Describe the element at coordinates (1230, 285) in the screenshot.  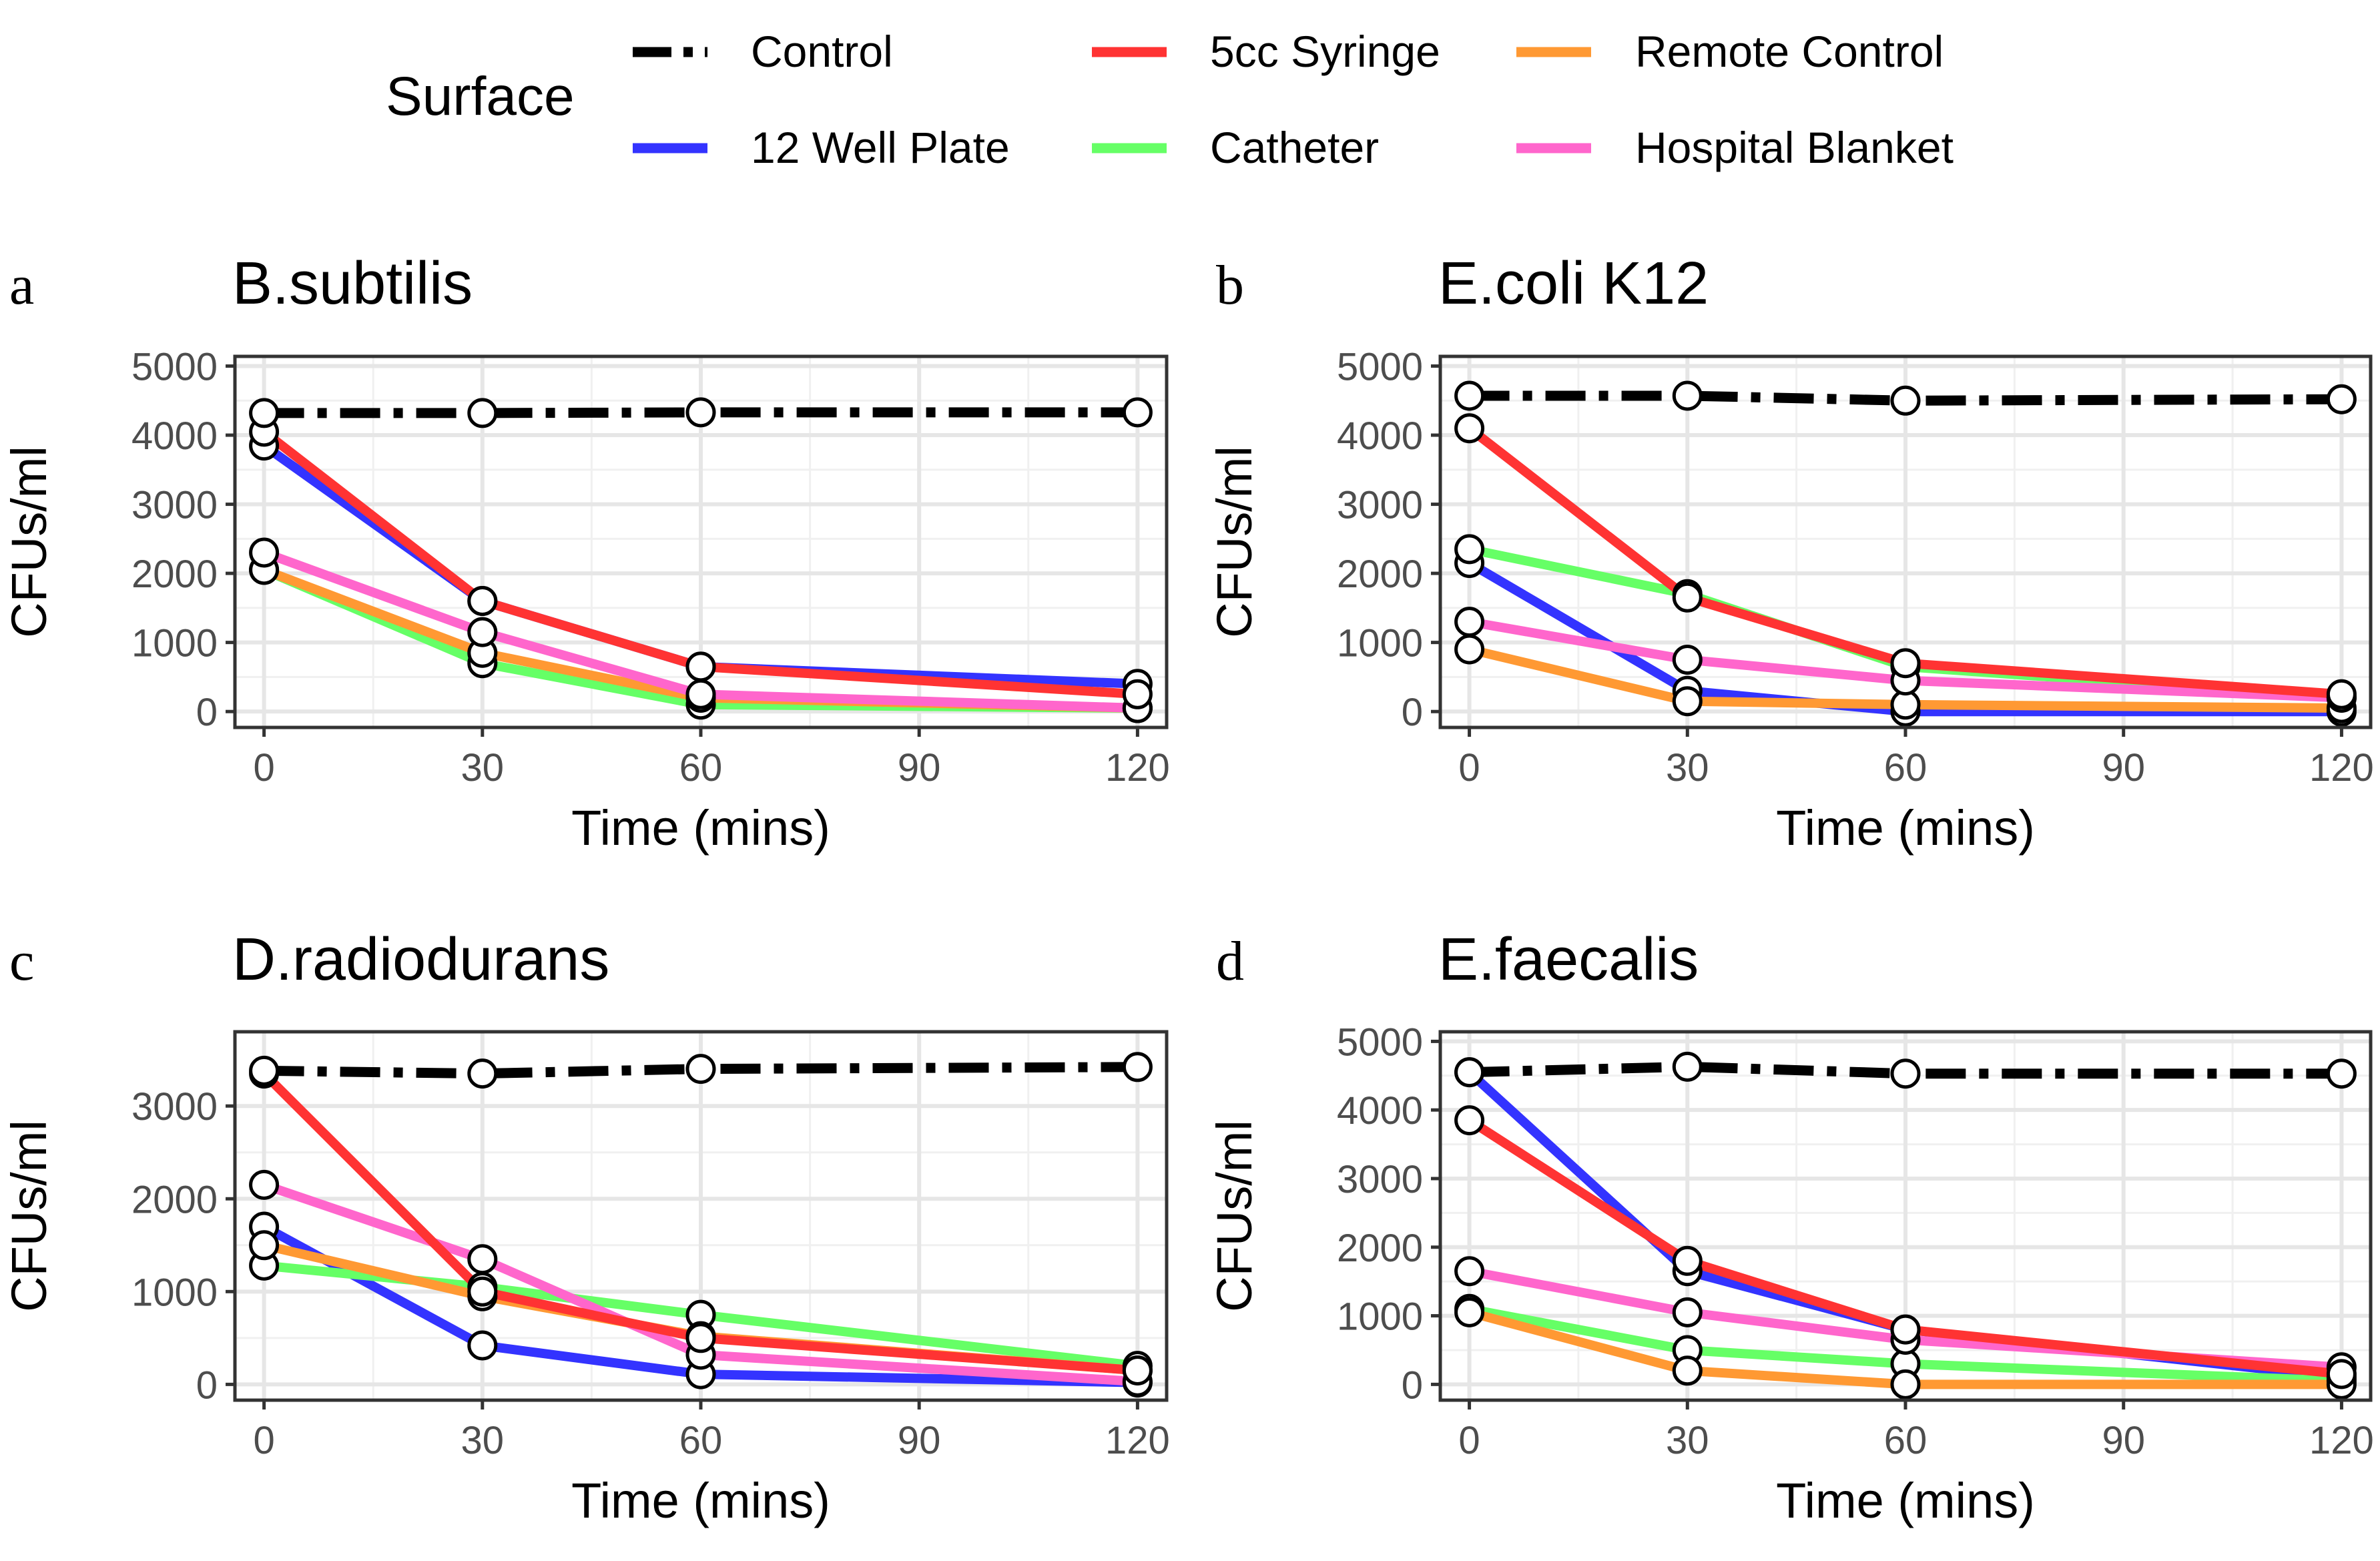
I see `panel-letter-b: b` at that location.